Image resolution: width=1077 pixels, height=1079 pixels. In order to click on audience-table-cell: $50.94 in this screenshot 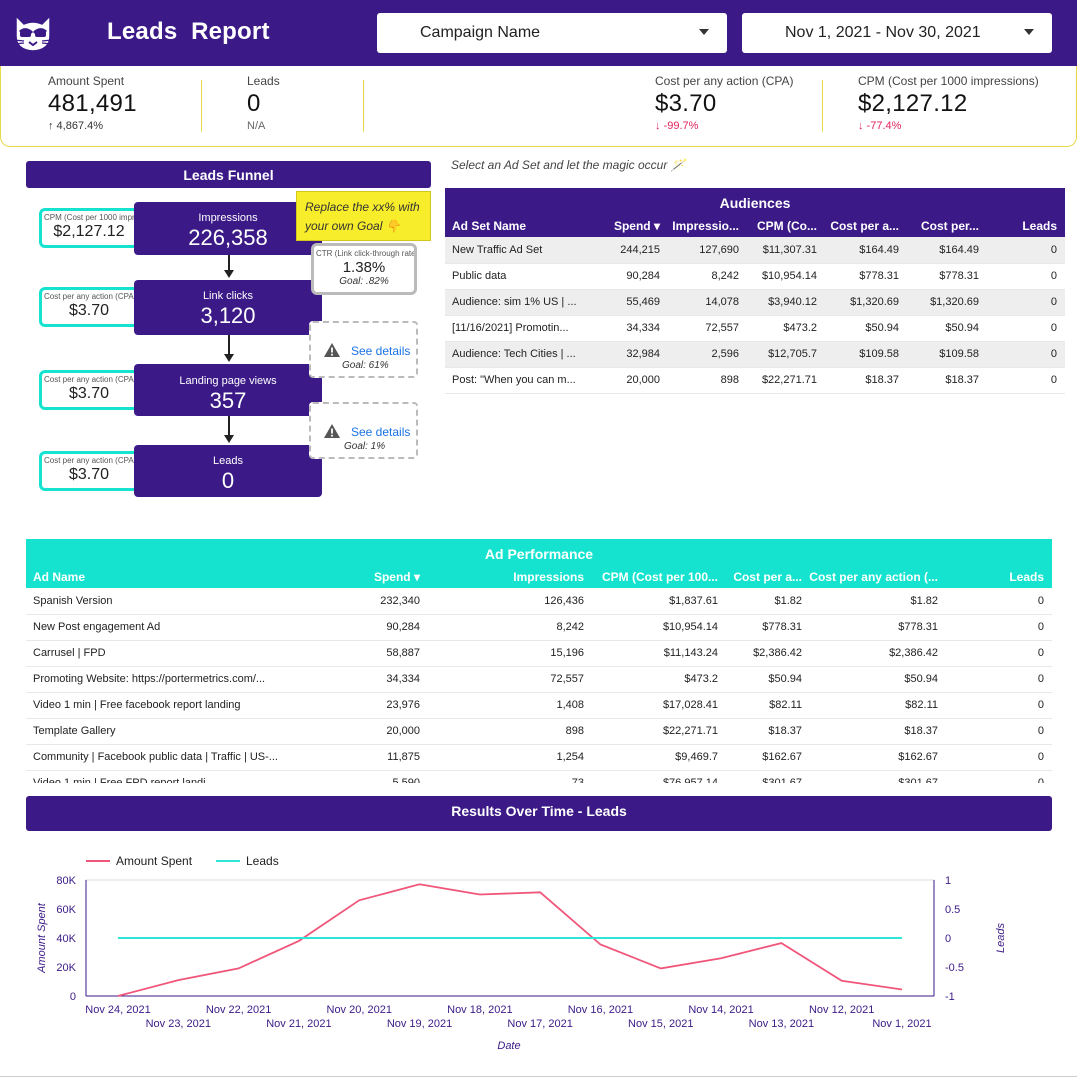, I will do `click(943, 328)`.